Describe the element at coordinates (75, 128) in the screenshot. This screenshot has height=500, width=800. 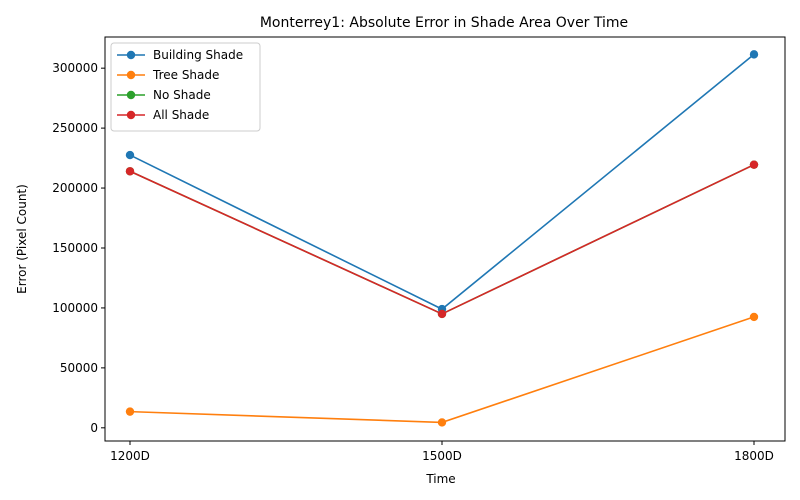
I see `y-tick-label: 250000` at that location.